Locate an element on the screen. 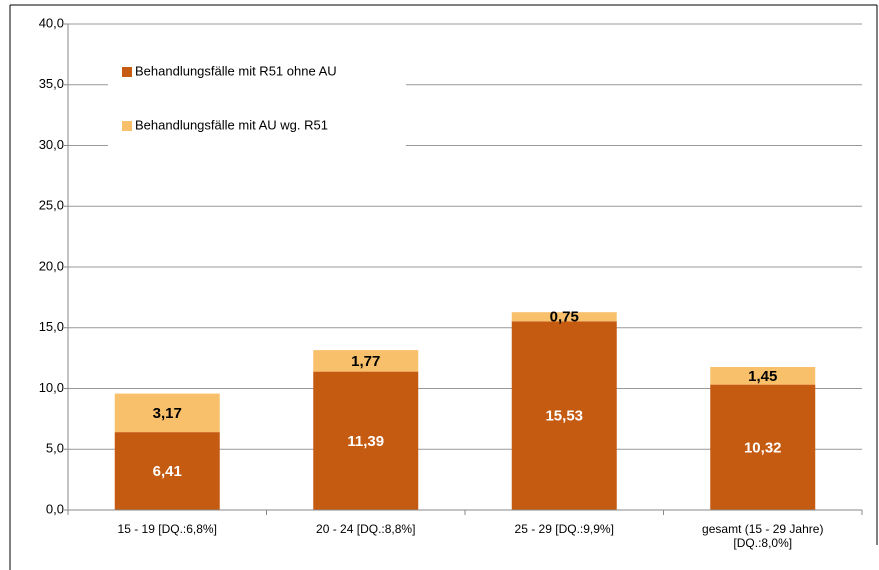  data-label: 10,32 is located at coordinates (763, 447).